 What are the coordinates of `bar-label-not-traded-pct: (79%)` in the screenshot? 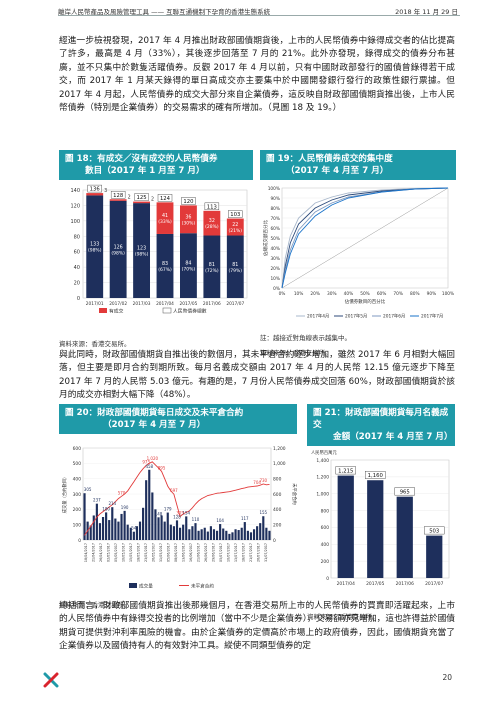 It's located at (236, 271).